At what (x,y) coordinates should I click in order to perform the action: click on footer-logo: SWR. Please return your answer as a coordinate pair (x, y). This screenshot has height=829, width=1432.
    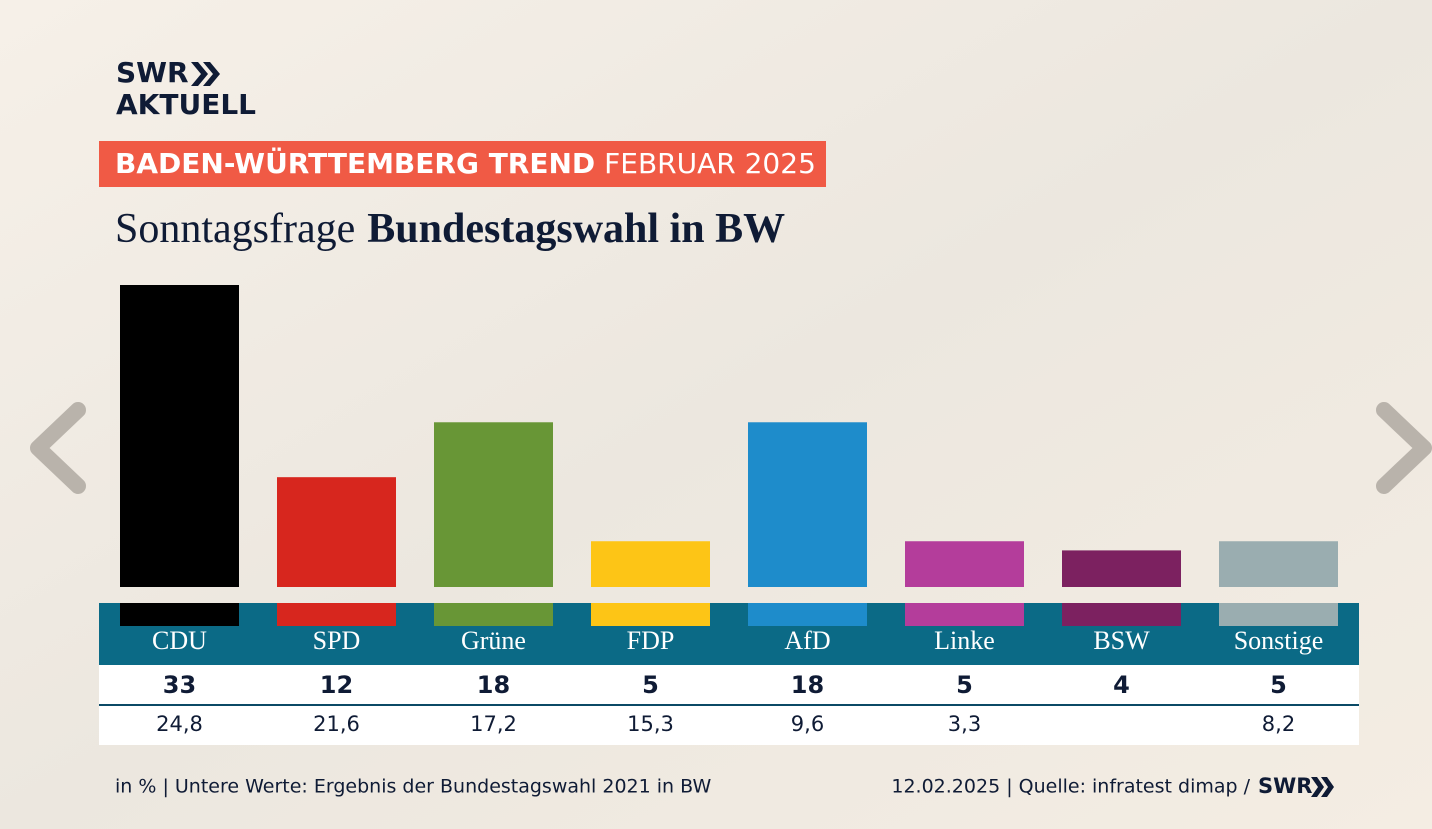
    Looking at the image, I should click on (1285, 786).